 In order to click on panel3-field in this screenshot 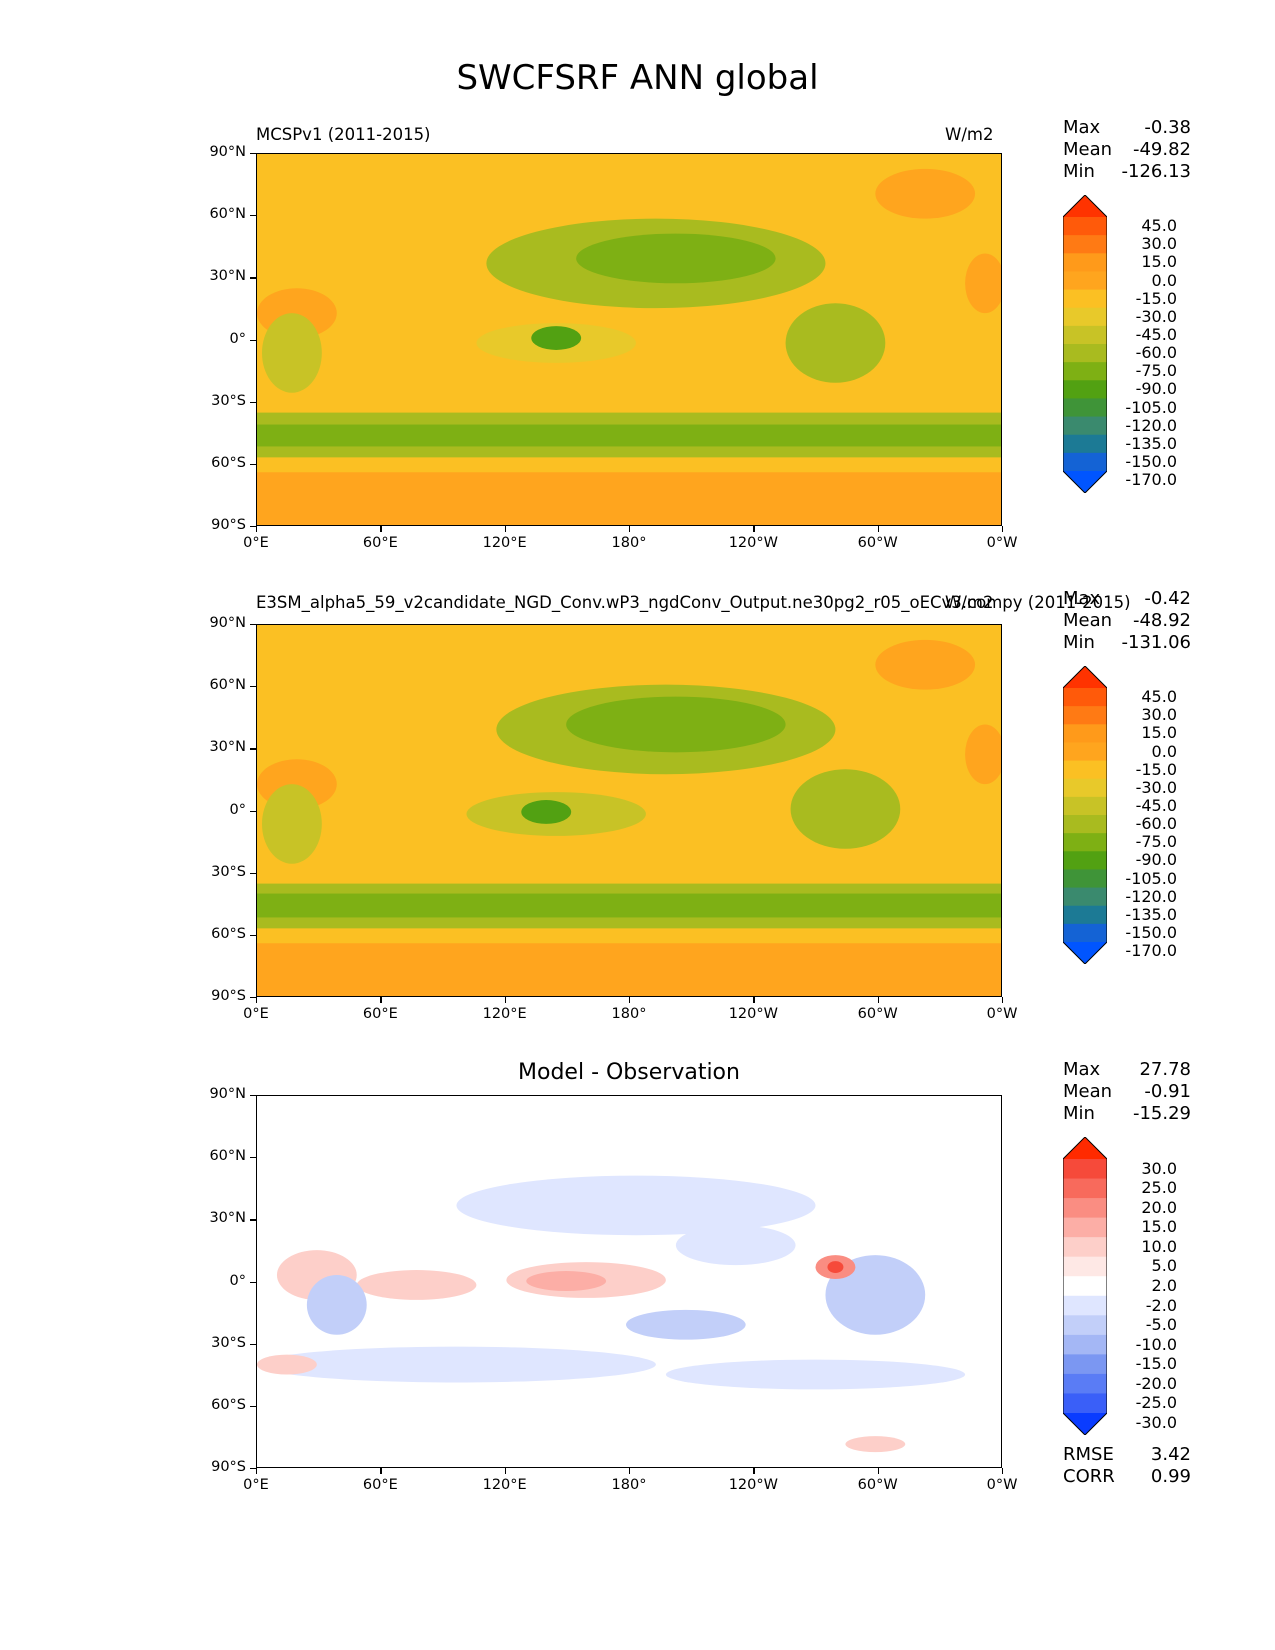, I will do `click(629, 1281)`.